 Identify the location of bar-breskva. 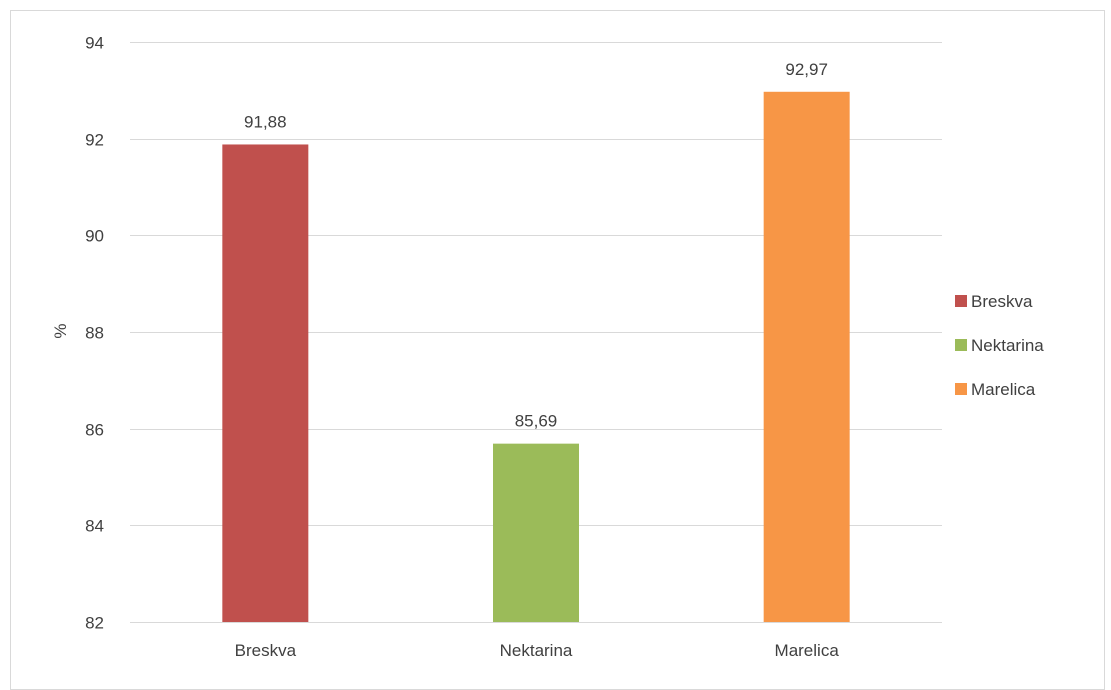
(265, 383).